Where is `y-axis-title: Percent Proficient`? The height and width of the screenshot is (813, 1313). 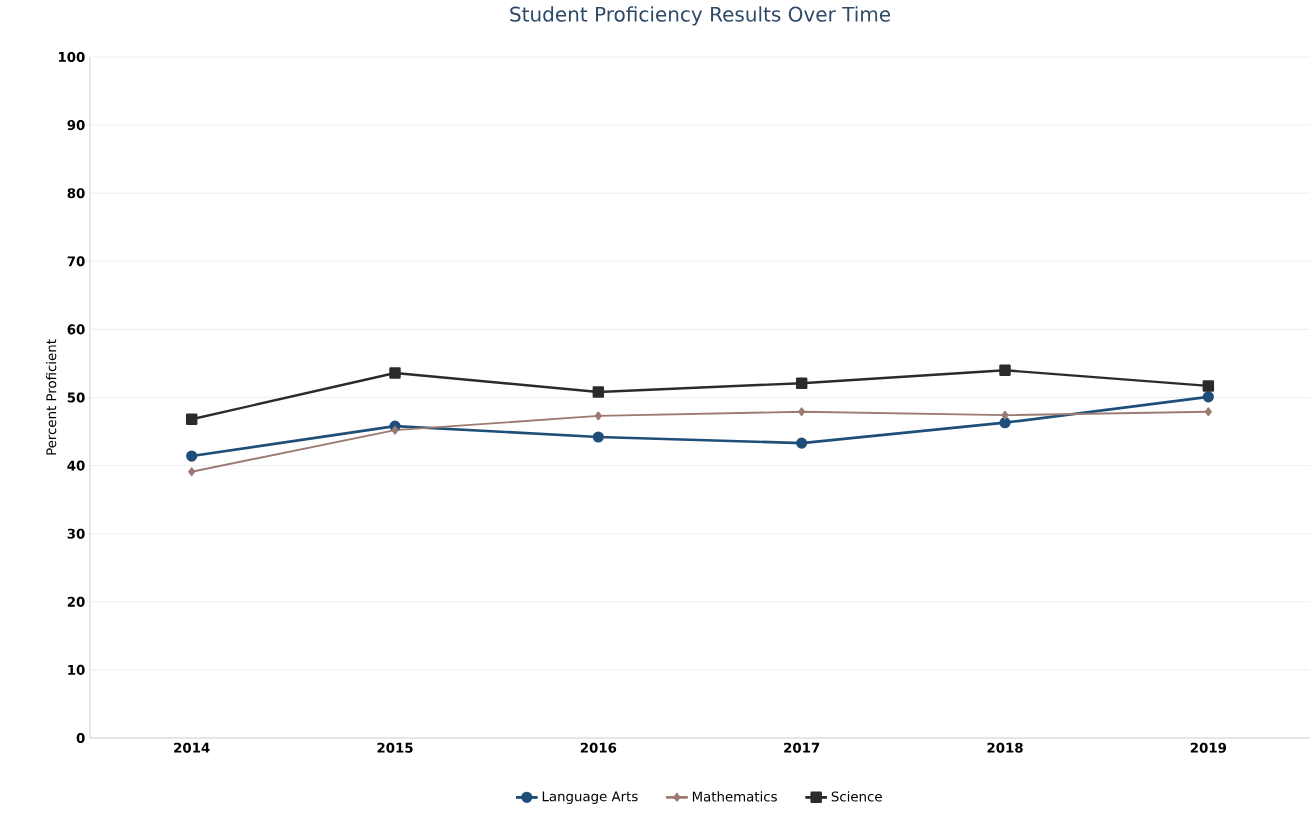
y-axis-title: Percent Proficient is located at coordinates (51, 397).